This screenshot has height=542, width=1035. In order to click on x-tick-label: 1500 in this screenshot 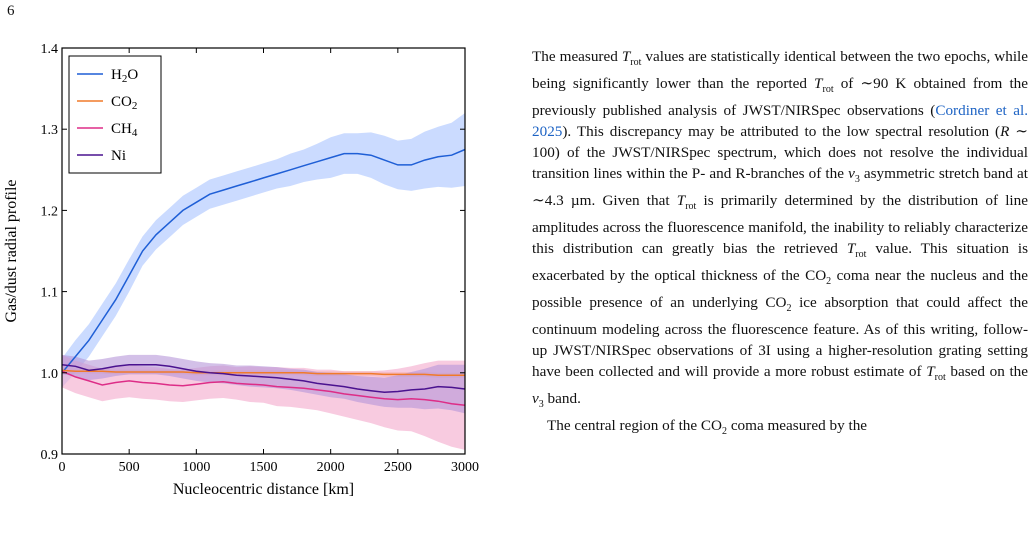, I will do `click(264, 467)`.